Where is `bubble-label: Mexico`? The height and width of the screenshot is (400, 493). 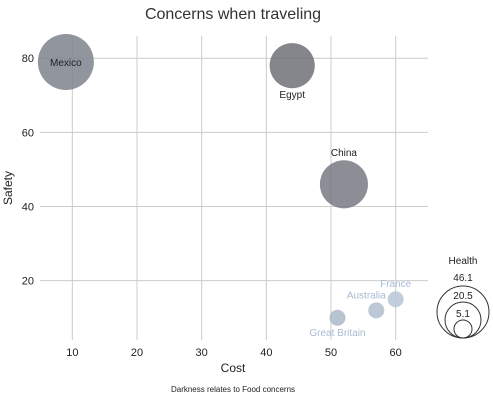 bubble-label: Mexico is located at coordinates (66, 63).